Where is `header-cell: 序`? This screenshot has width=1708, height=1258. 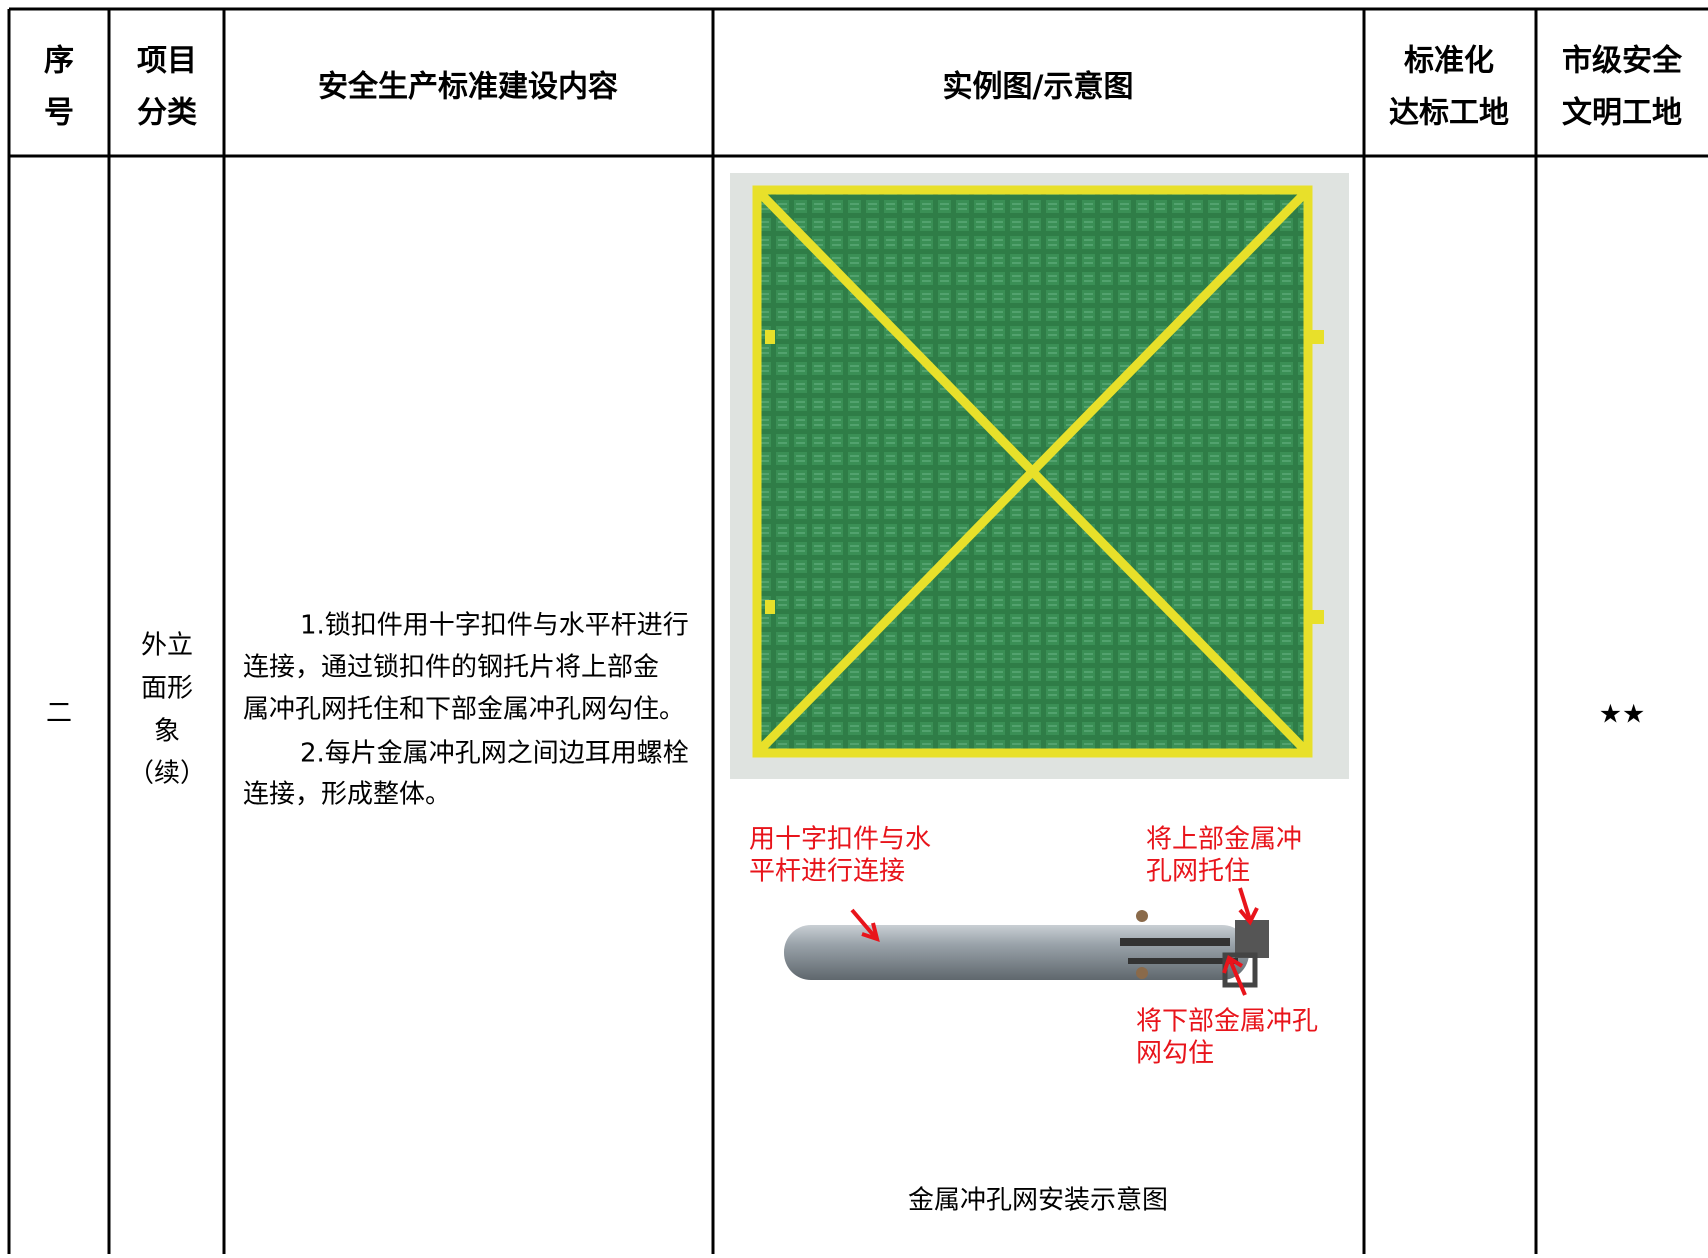
header-cell: 序 is located at coordinates (59, 61).